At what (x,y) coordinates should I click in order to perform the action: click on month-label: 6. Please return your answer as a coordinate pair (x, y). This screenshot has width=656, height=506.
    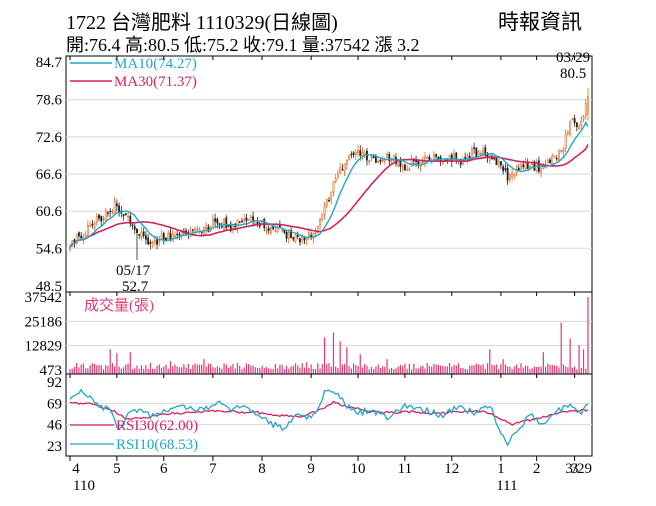
    Looking at the image, I should click on (164, 469).